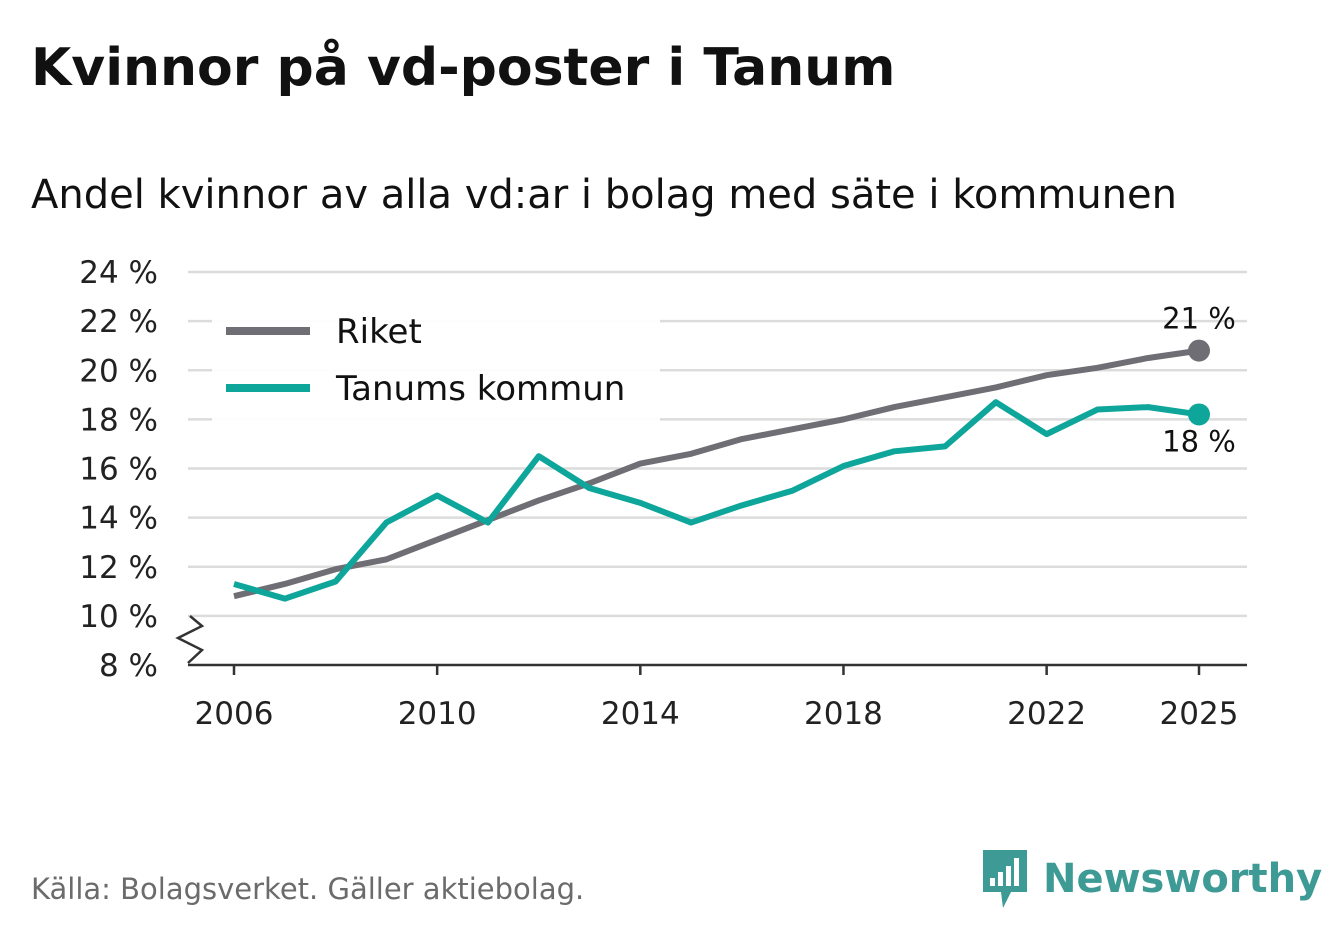  Describe the element at coordinates (843, 714) in the screenshot. I see `x-tick-label: 2018` at that location.